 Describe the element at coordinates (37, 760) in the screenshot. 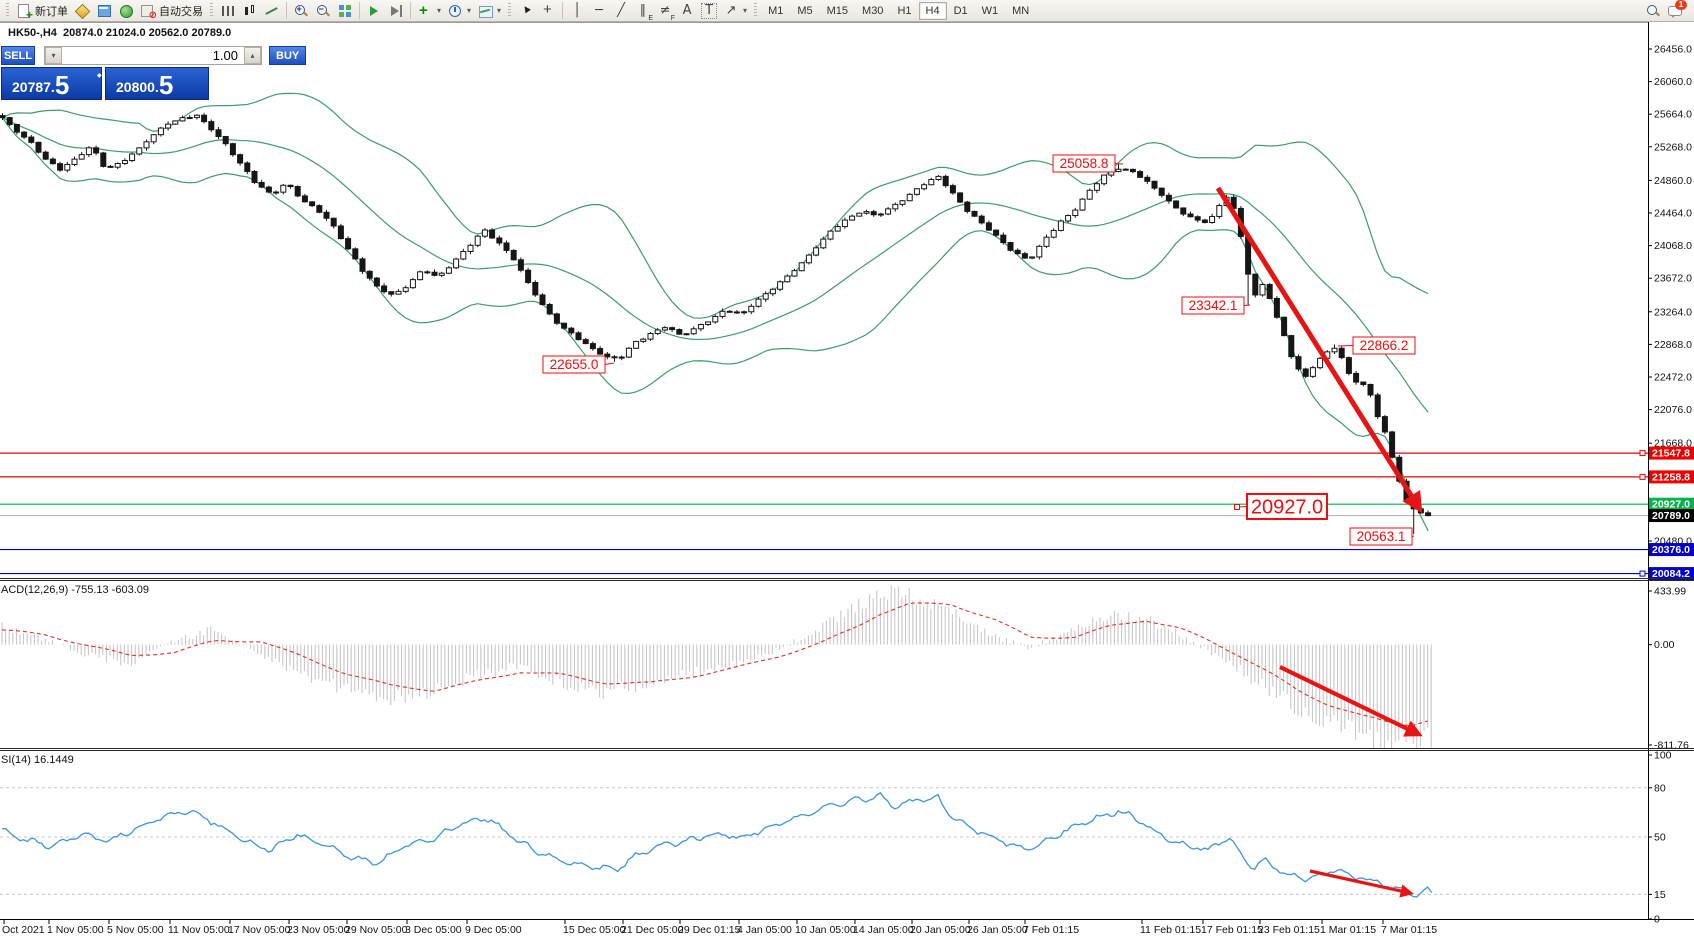

I see `rsi-indicator-label: SI(14) 16.1449` at that location.